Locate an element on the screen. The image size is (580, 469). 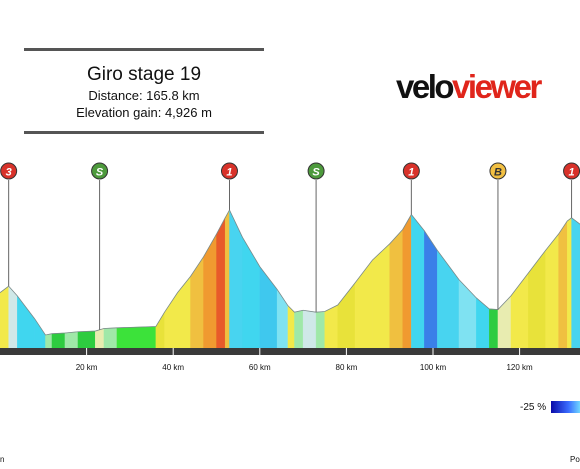
distance-axis-bar is located at coordinates (290, 351).